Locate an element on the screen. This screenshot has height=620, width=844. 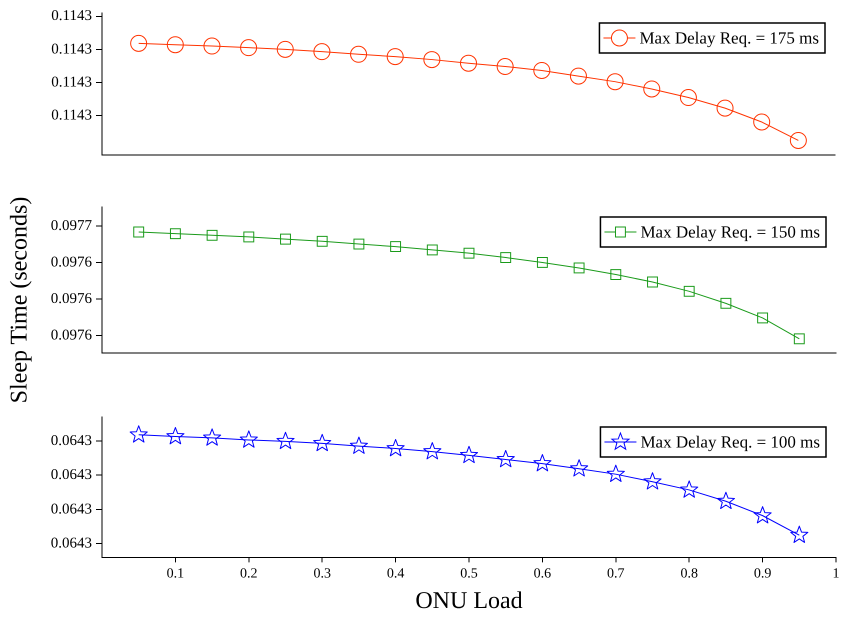
x-tick-label: 0.9 is located at coordinates (763, 574).